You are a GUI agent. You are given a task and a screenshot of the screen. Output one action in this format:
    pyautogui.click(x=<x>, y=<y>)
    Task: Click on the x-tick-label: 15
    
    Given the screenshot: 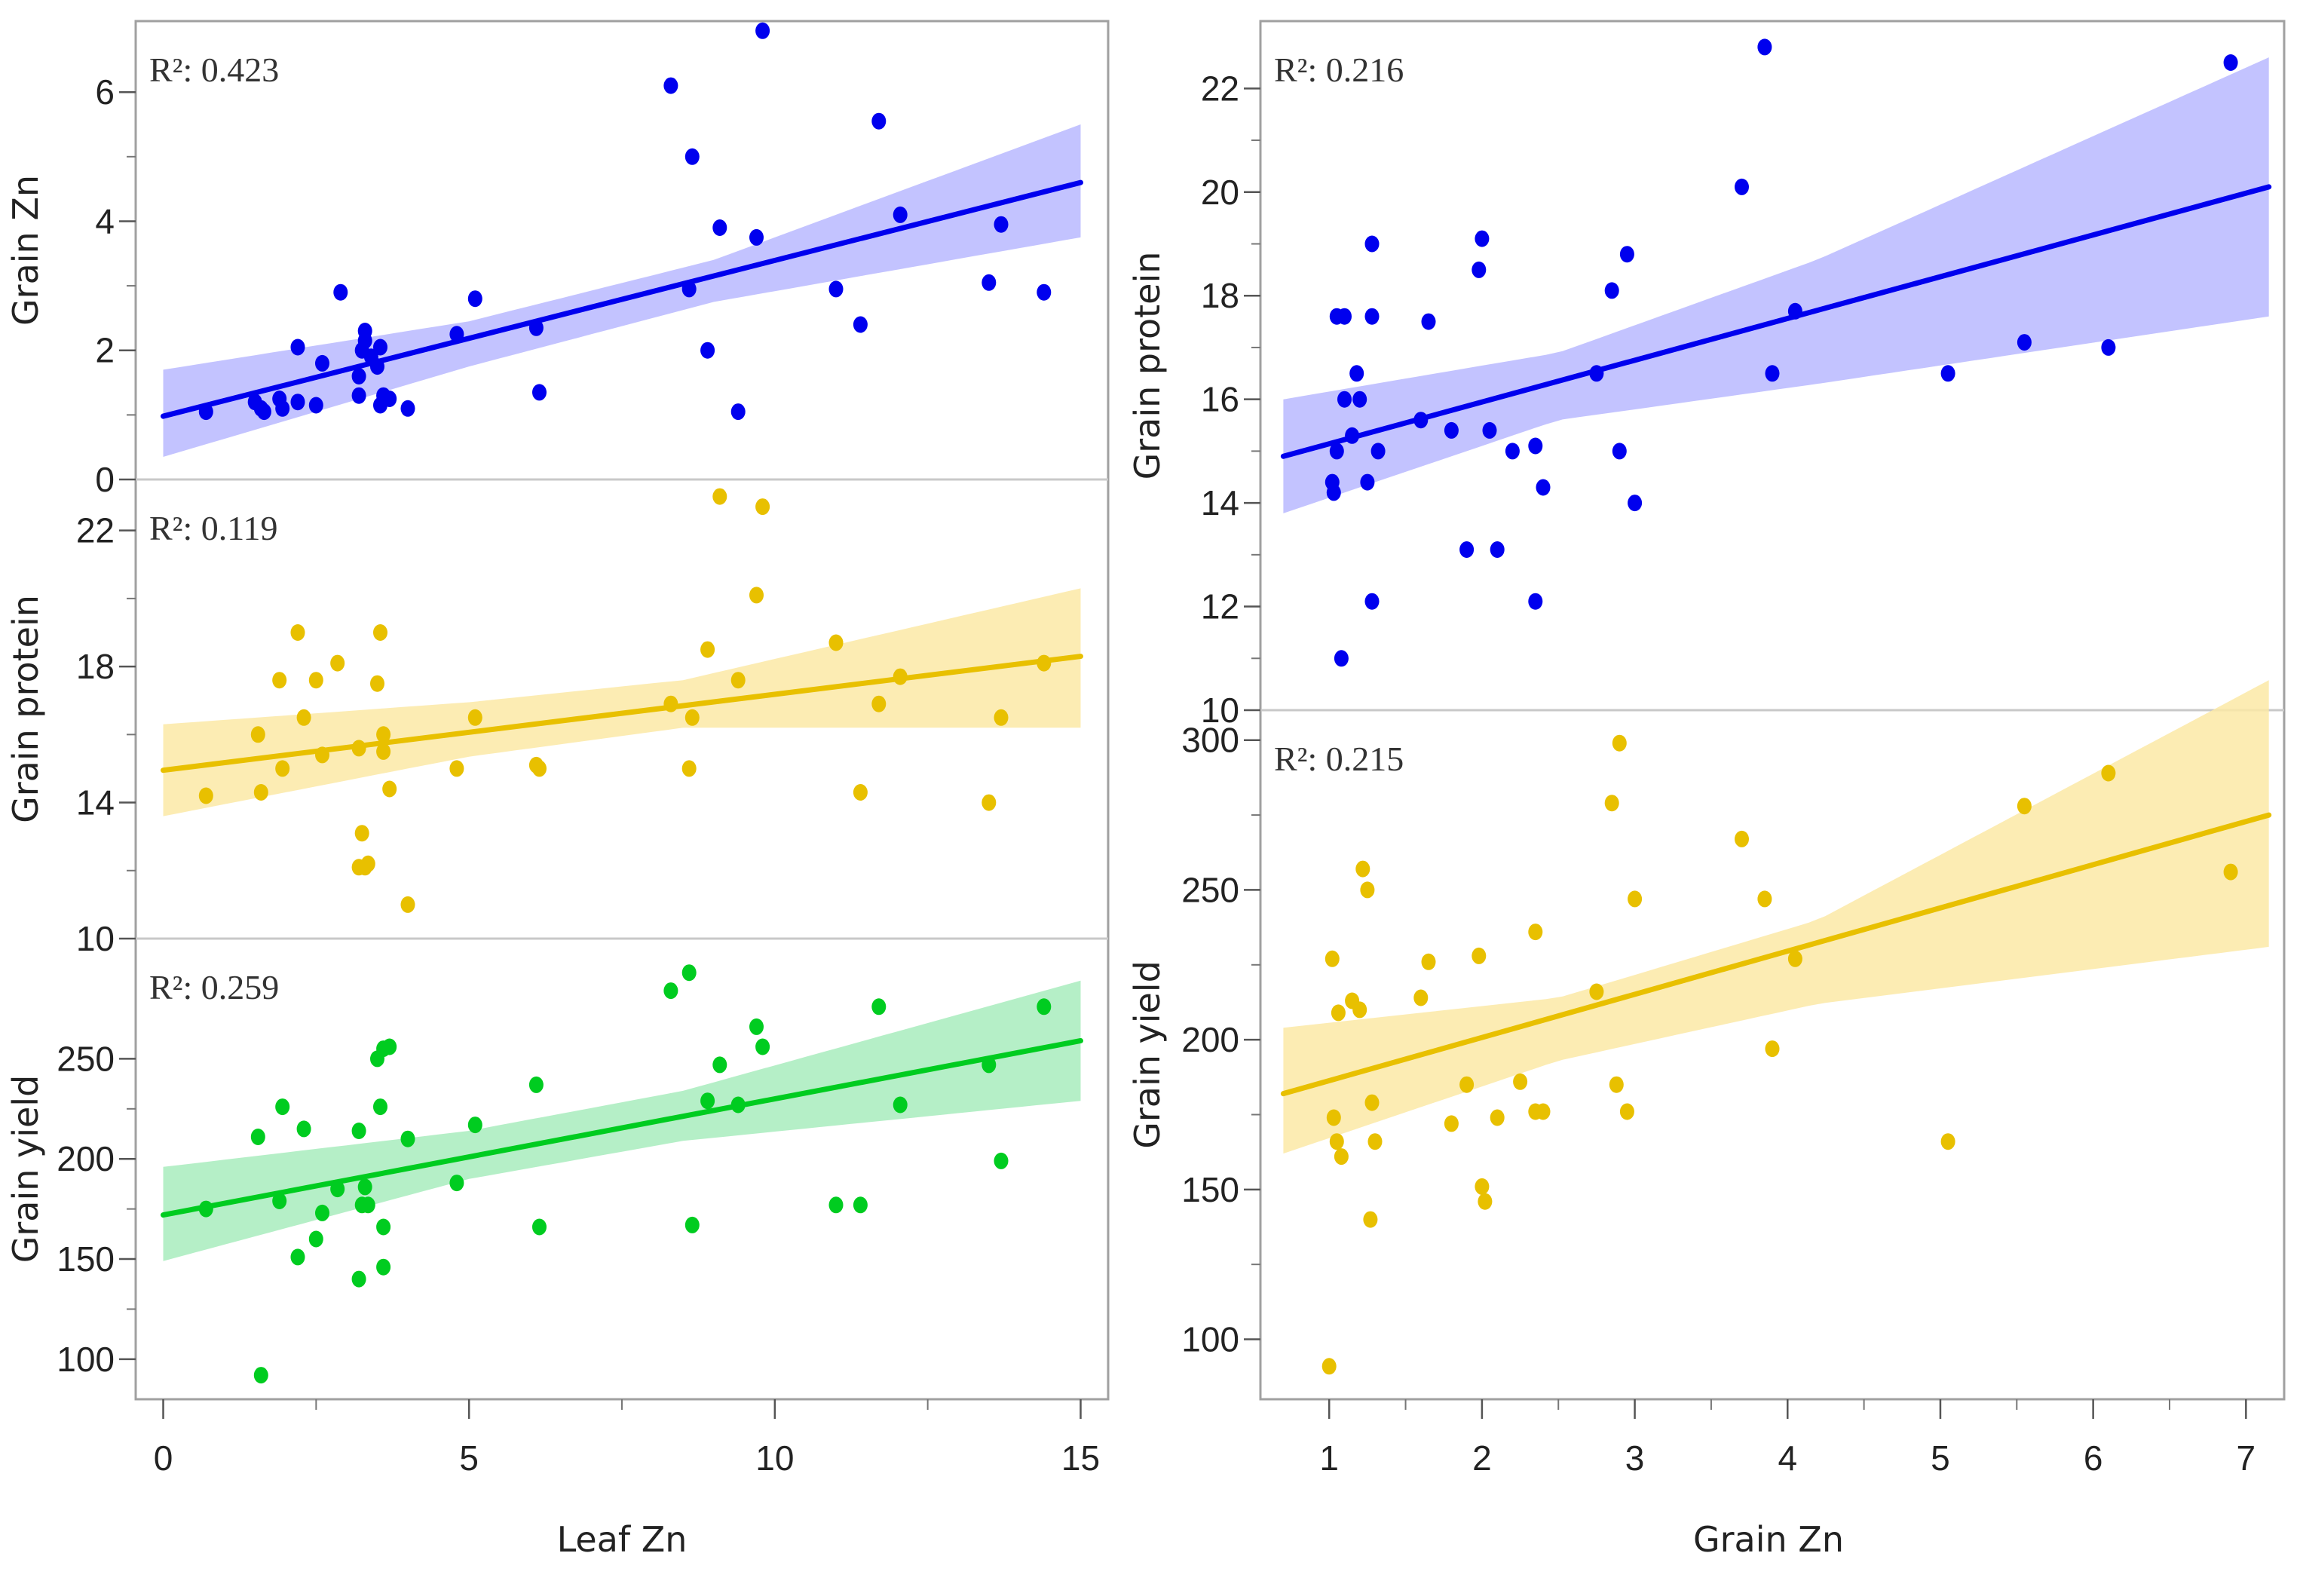 What is the action you would take?
    pyautogui.click(x=1080, y=1458)
    